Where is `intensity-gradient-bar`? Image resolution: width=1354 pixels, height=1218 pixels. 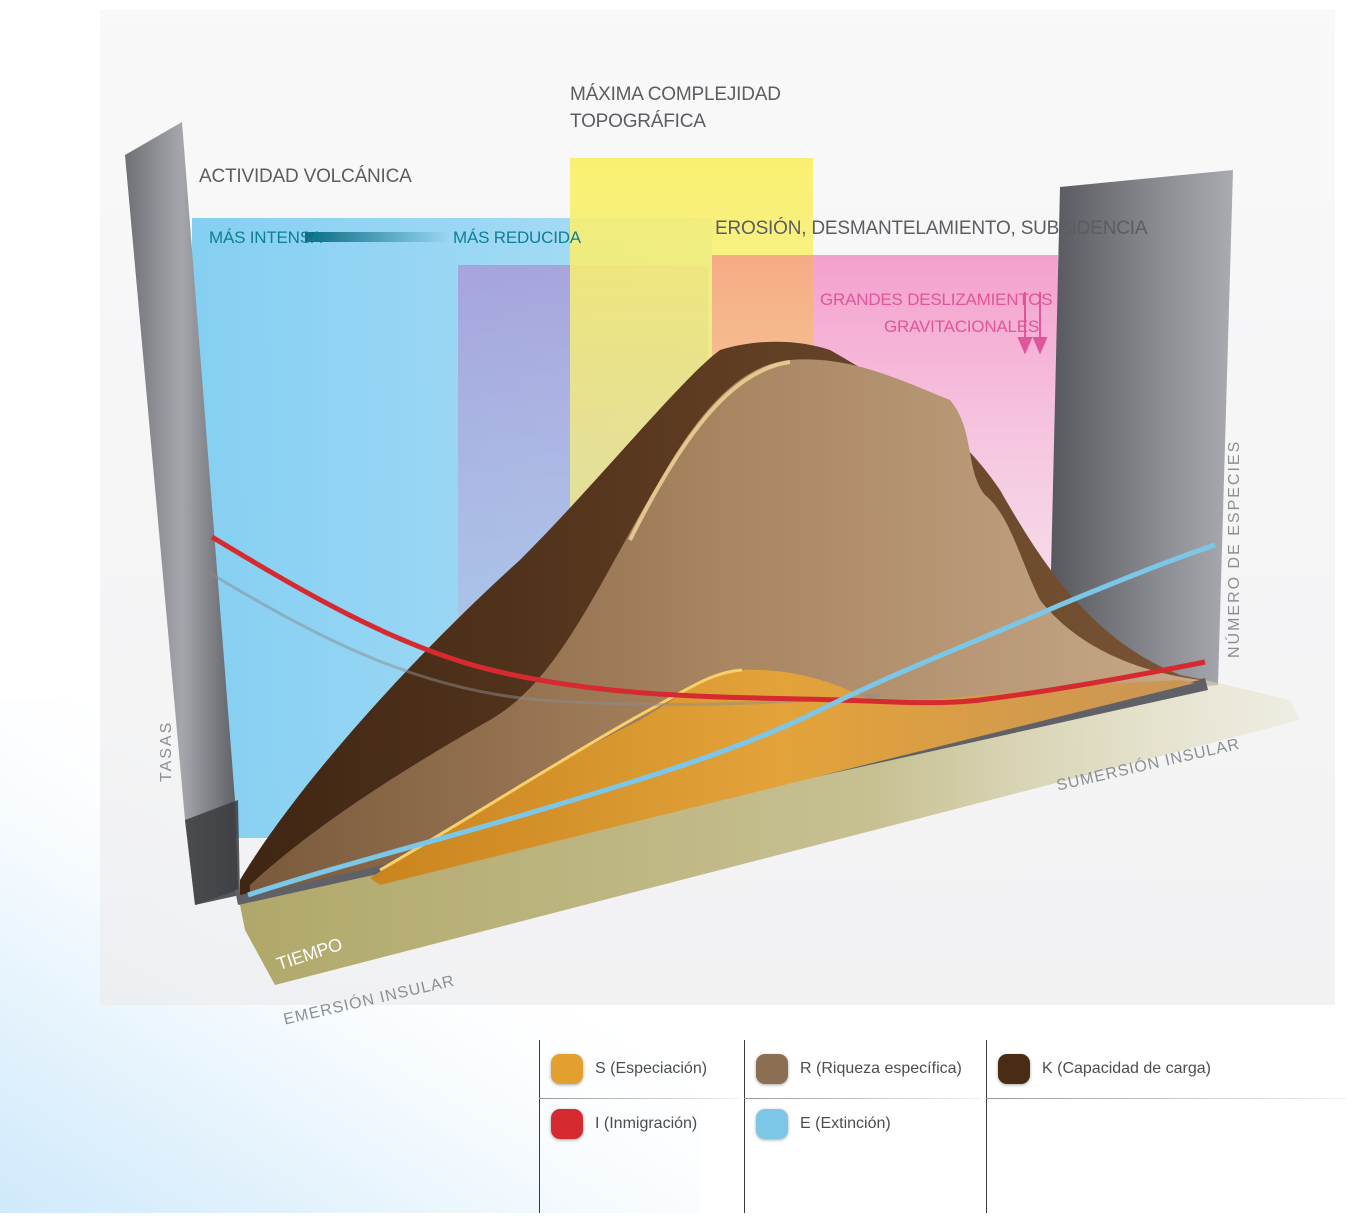
intensity-gradient-bar is located at coordinates (377, 237).